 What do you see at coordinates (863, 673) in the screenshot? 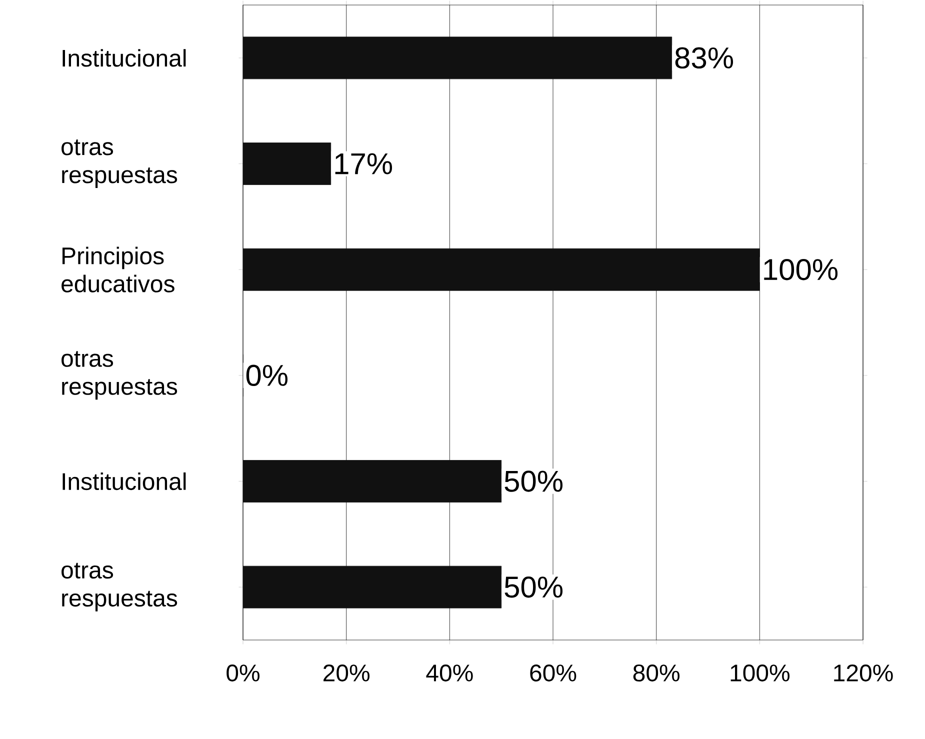
I see `x-tick-label: 120%` at bounding box center [863, 673].